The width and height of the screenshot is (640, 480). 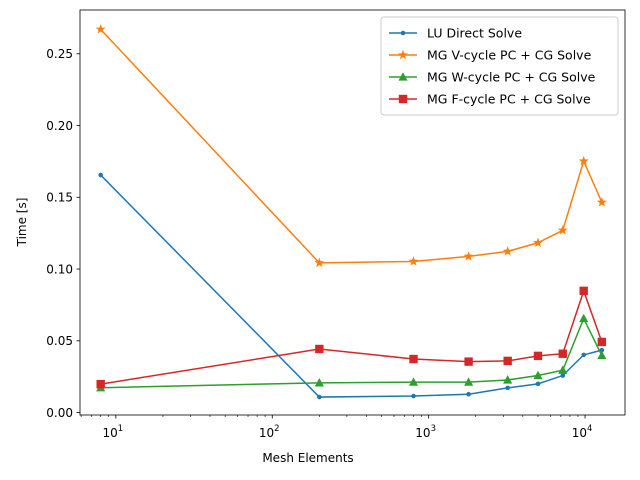 I want to click on legend-item: MG F-cycle PC + CG Solve, so click(x=490, y=99).